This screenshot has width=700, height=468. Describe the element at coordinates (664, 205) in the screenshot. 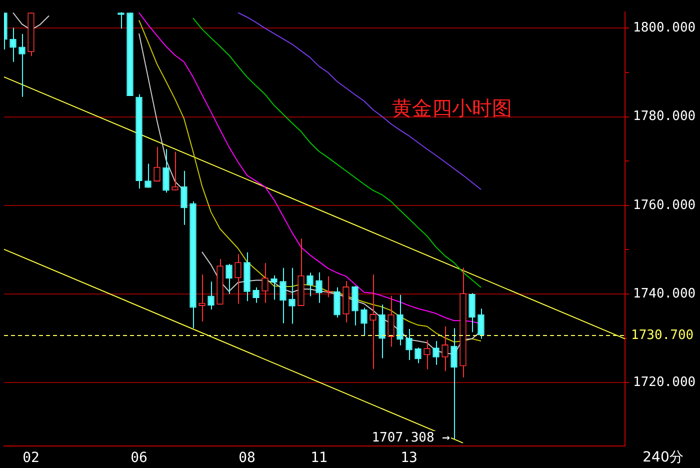

I see `y-tick-label: 1760.000` at that location.